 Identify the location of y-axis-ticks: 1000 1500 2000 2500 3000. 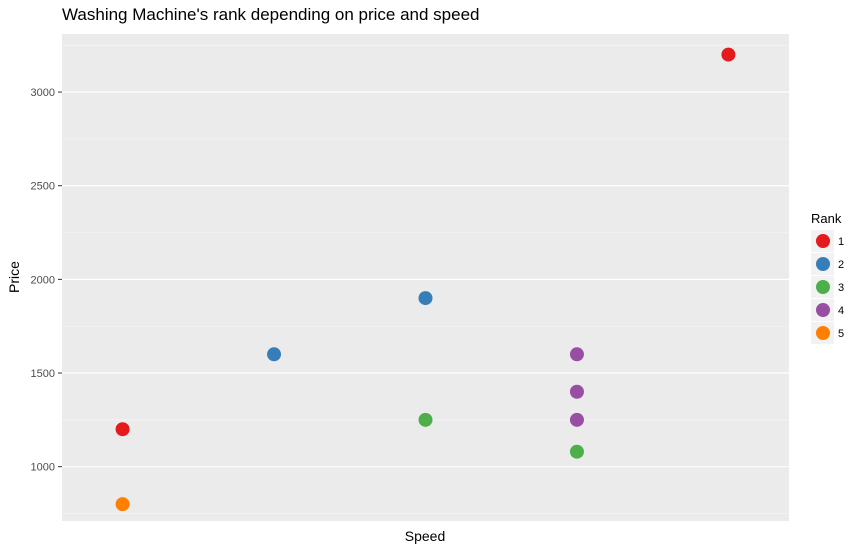
(46, 280).